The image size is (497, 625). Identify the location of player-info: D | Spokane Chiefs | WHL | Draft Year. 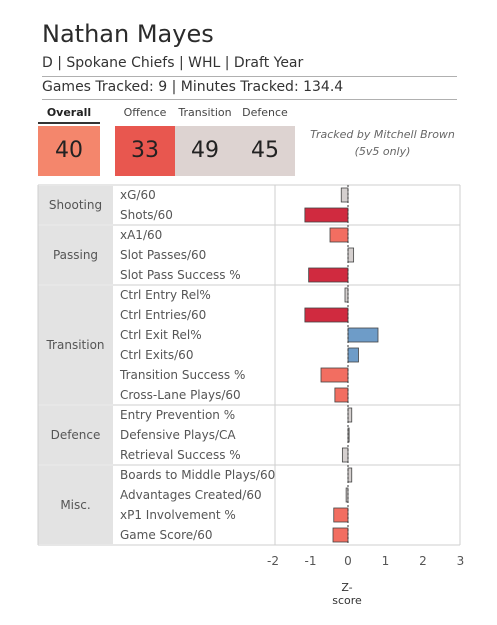
(173, 63).